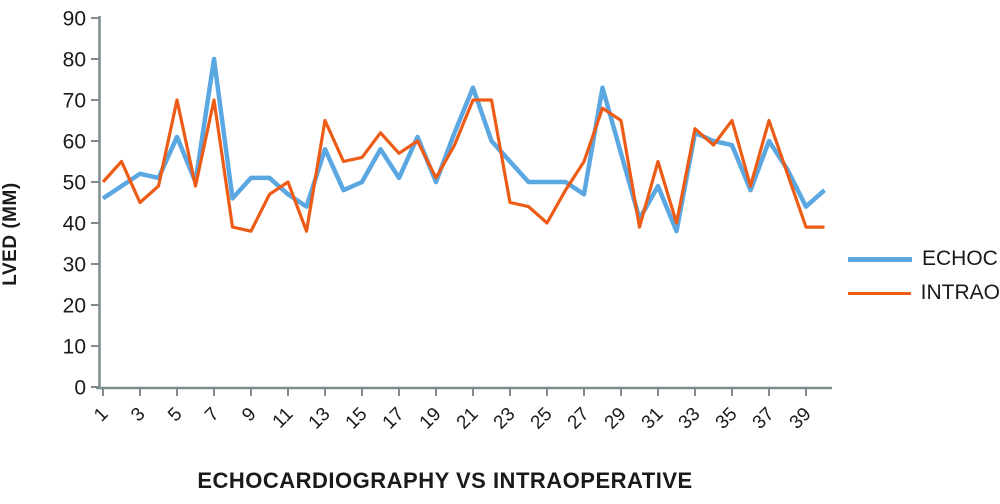  Describe the element at coordinates (690, 419) in the screenshot. I see `x-tick-label: 33` at that location.